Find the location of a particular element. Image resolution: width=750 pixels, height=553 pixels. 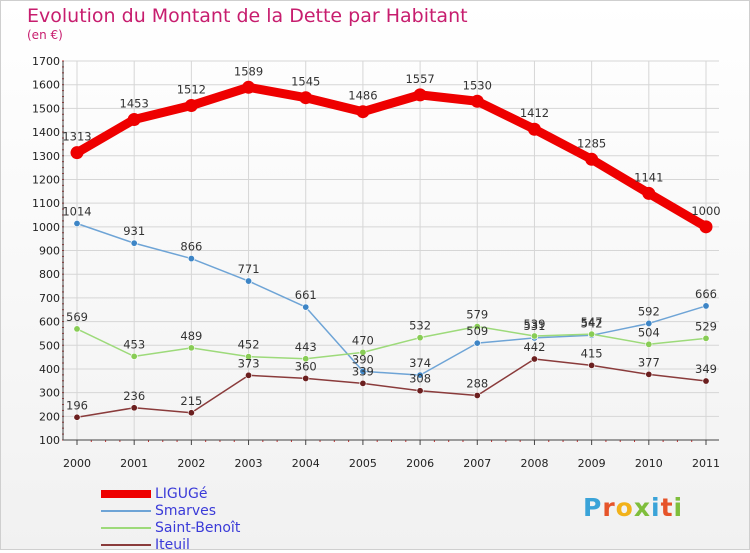

data-label-saint-benoit: 547 is located at coordinates (592, 322).